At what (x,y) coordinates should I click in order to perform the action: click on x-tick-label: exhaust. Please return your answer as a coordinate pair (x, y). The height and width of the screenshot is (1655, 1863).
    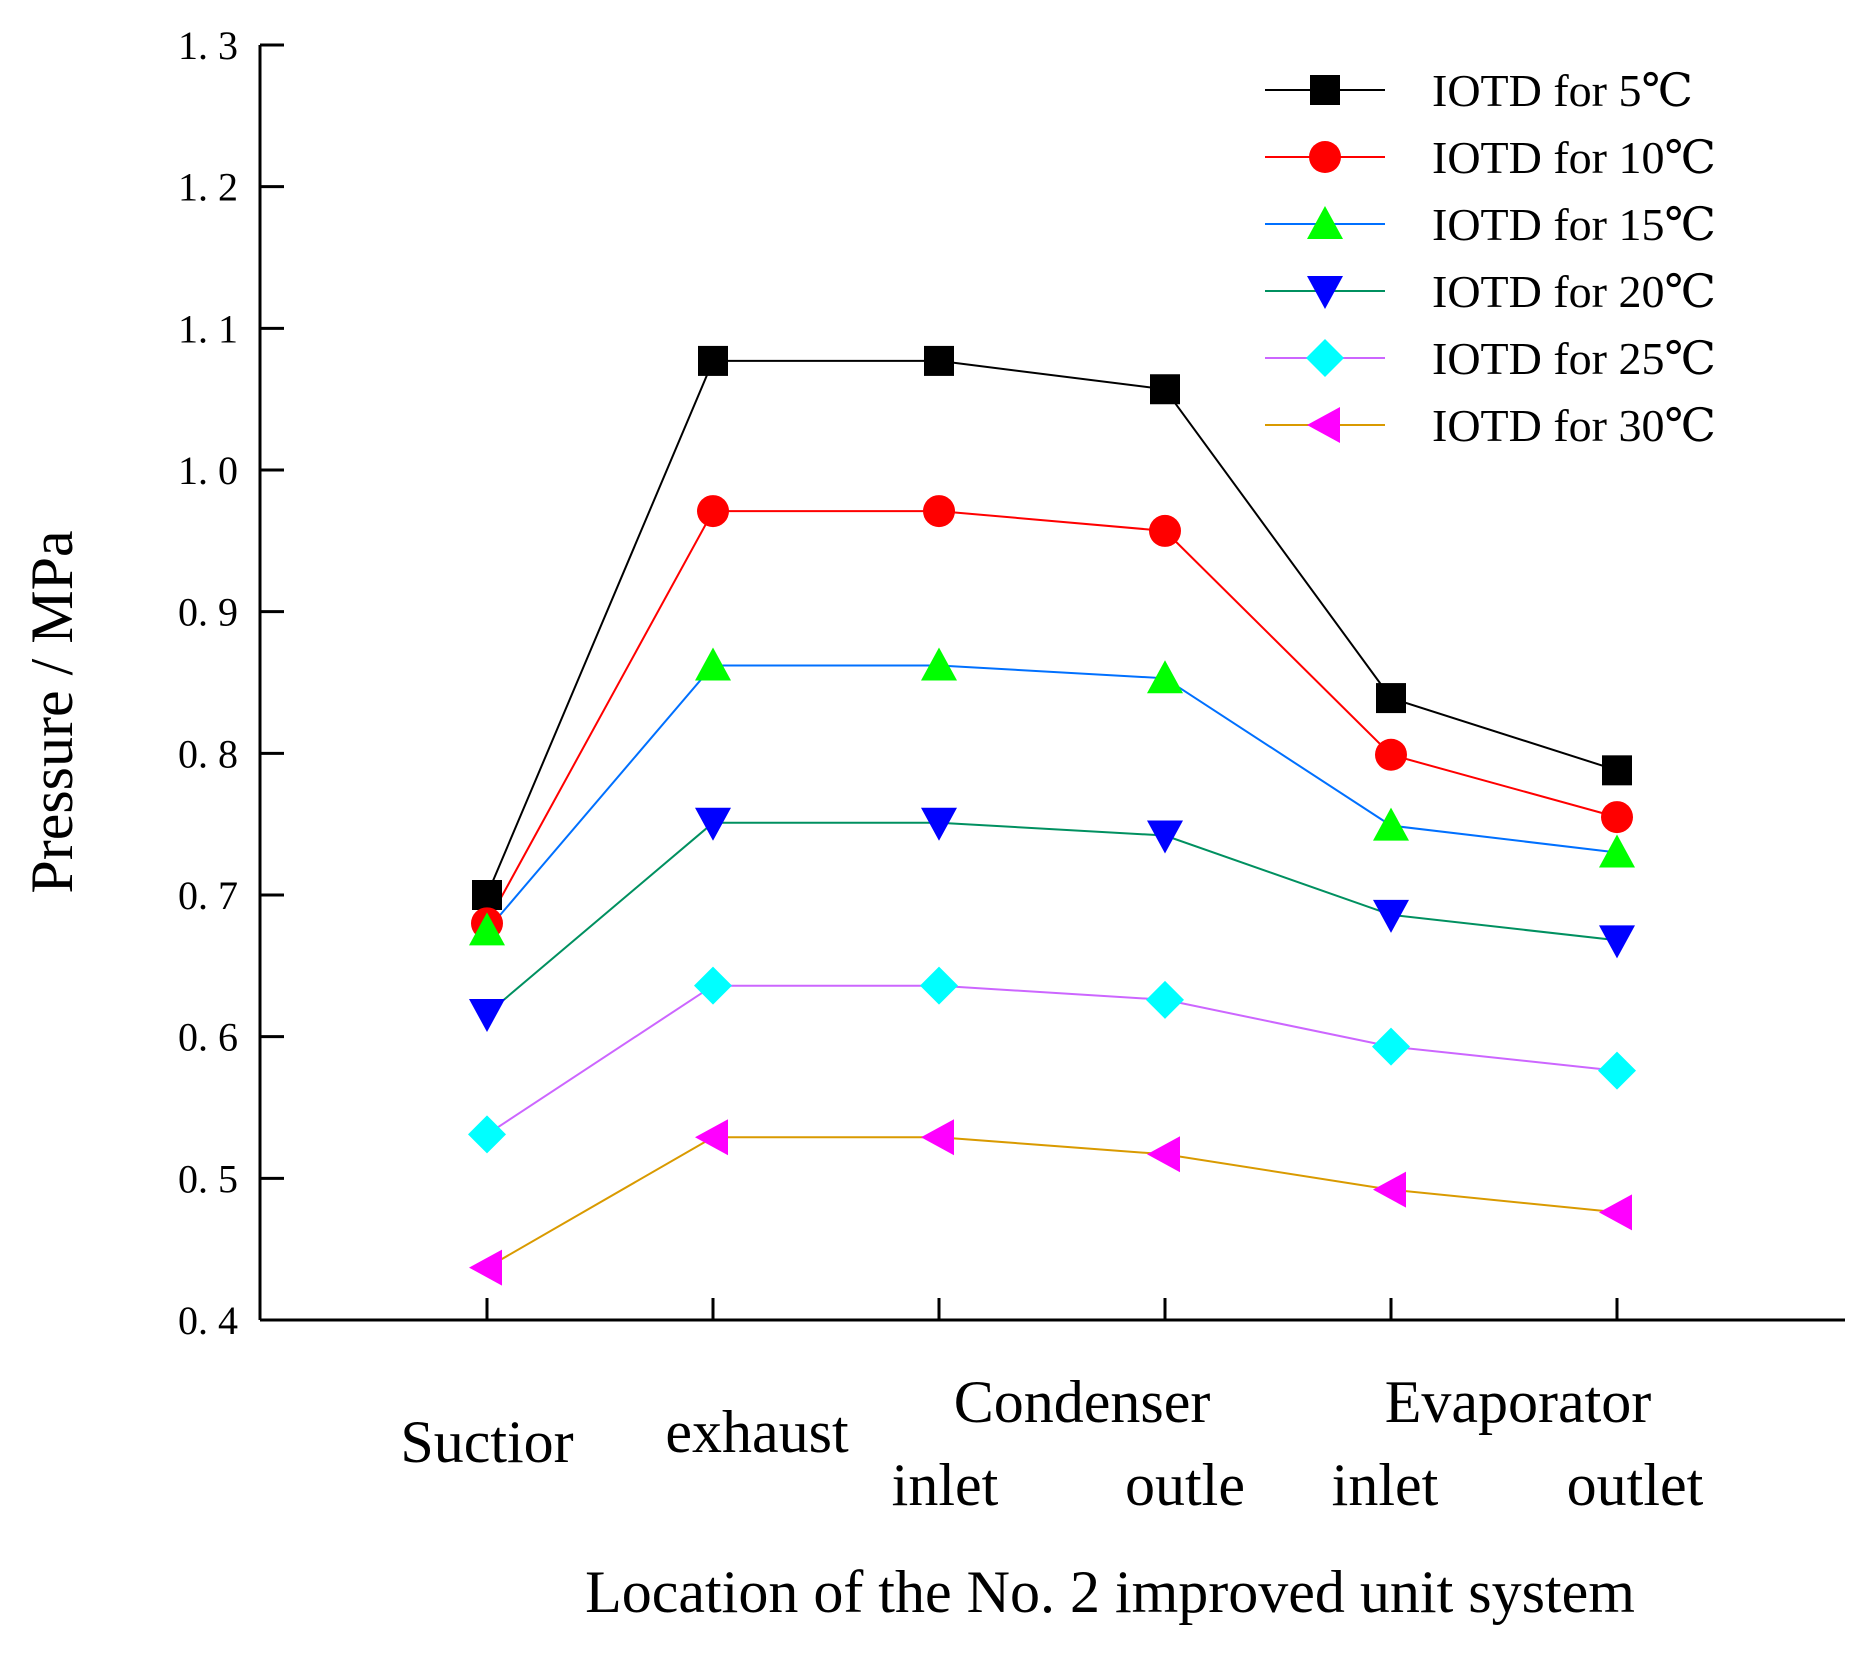
    Looking at the image, I should click on (757, 1432).